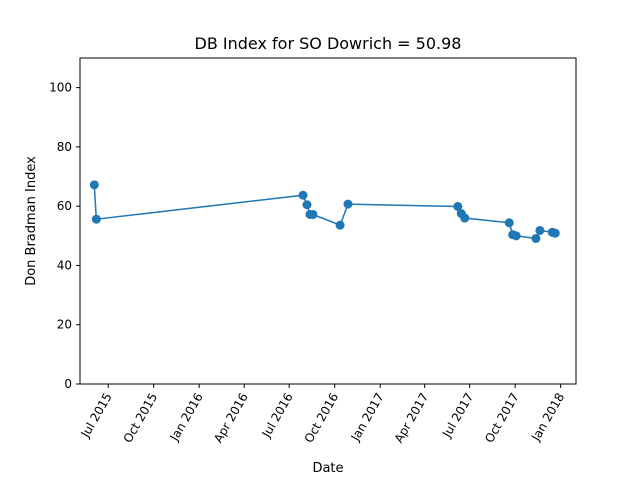 This screenshot has width=640, height=480. I want to click on chart-title: DB Index for SO Dowrich = 50.98, so click(328, 43).